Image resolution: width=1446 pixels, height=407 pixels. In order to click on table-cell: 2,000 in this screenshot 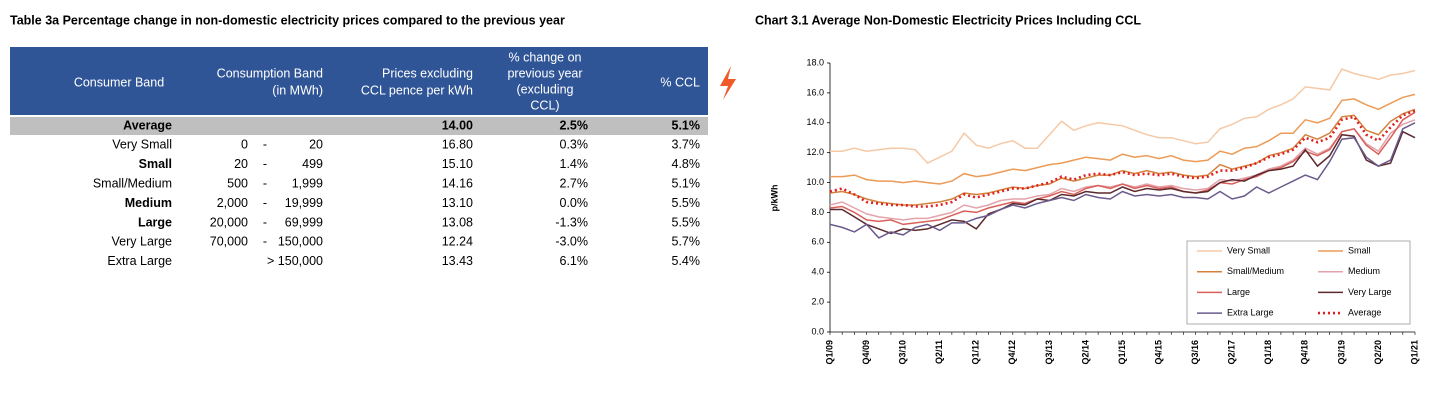, I will do `click(232, 203)`.